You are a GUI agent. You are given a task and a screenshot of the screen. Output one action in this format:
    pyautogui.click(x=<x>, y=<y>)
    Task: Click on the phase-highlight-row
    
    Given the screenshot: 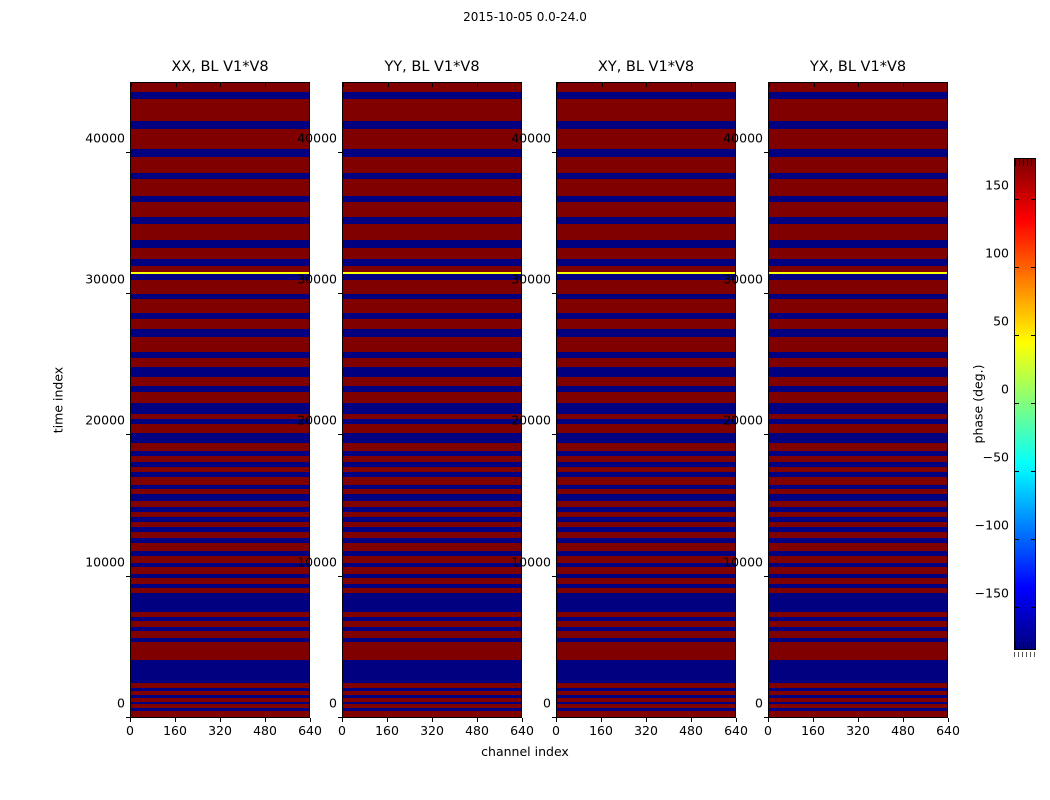 What is the action you would take?
    pyautogui.click(x=858, y=273)
    